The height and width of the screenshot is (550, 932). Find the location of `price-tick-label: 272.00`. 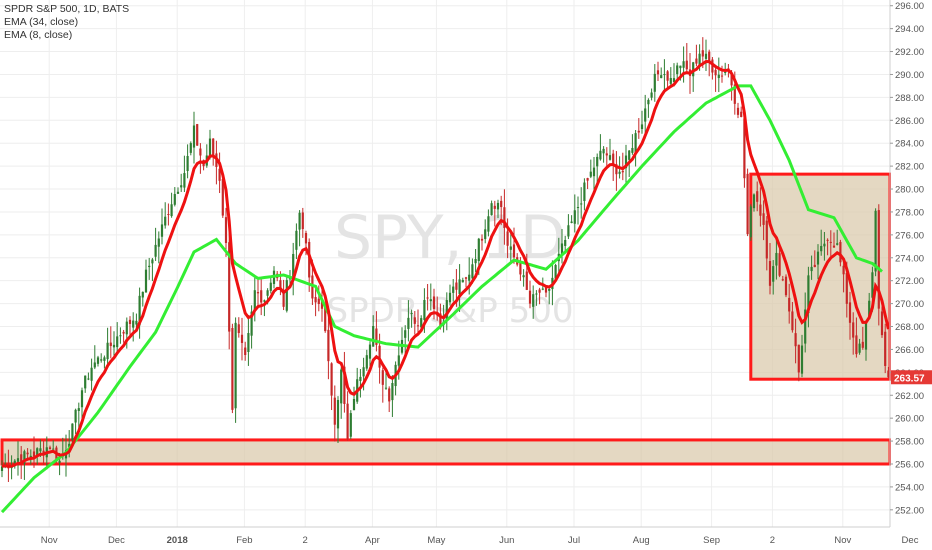

price-tick-label: 272.00 is located at coordinates (909, 281).